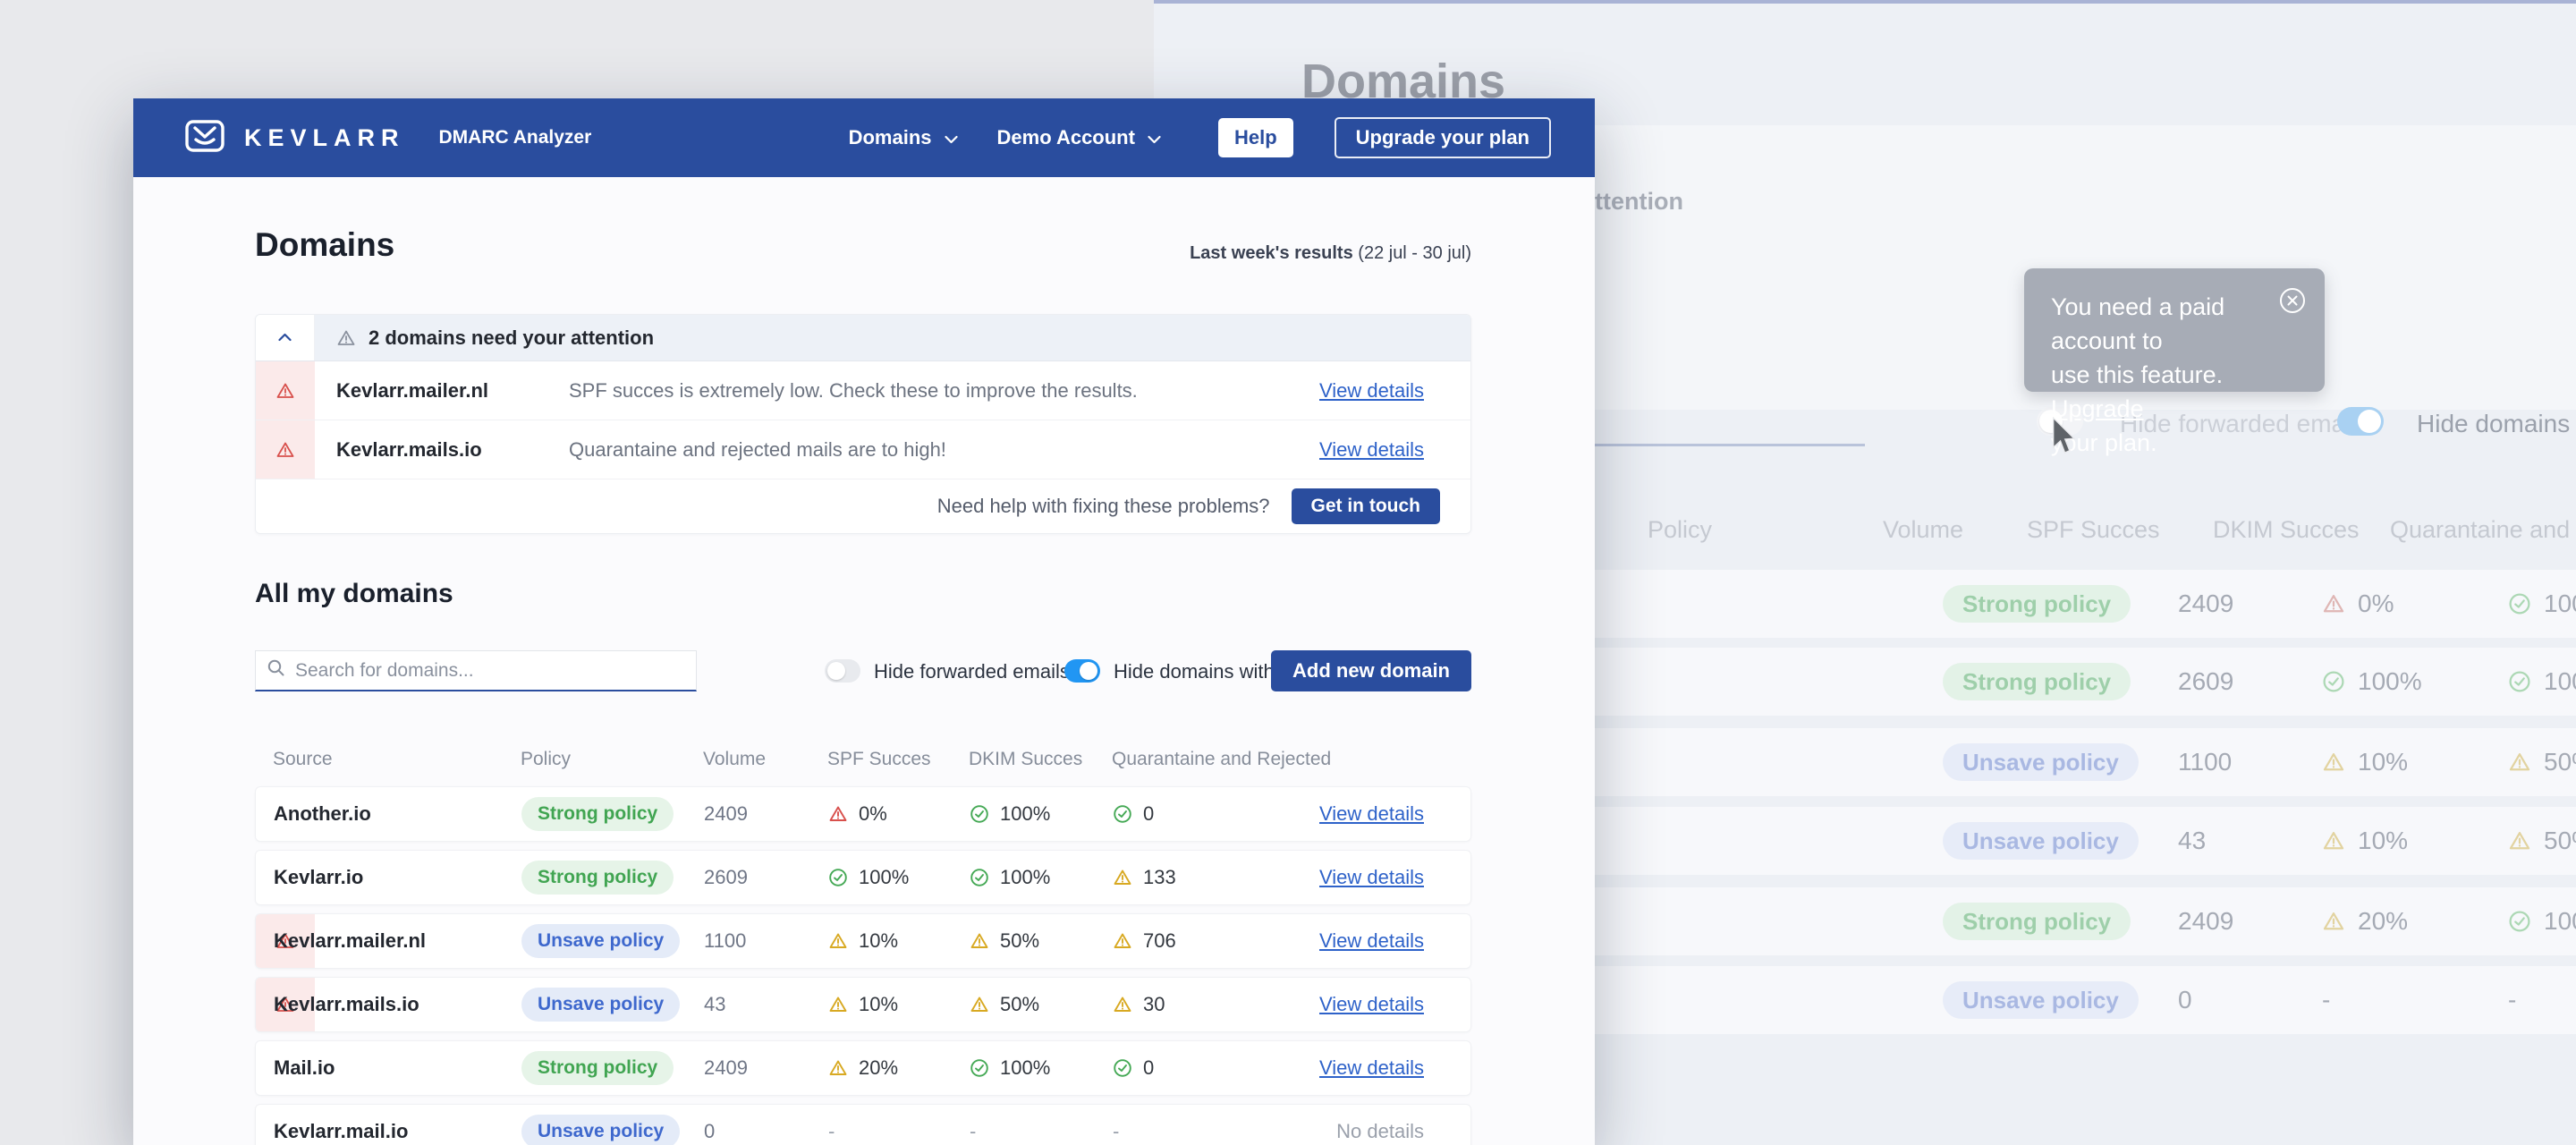 Image resolution: width=2576 pixels, height=1145 pixels. I want to click on toggle-hide-without-data, so click(1082, 671).